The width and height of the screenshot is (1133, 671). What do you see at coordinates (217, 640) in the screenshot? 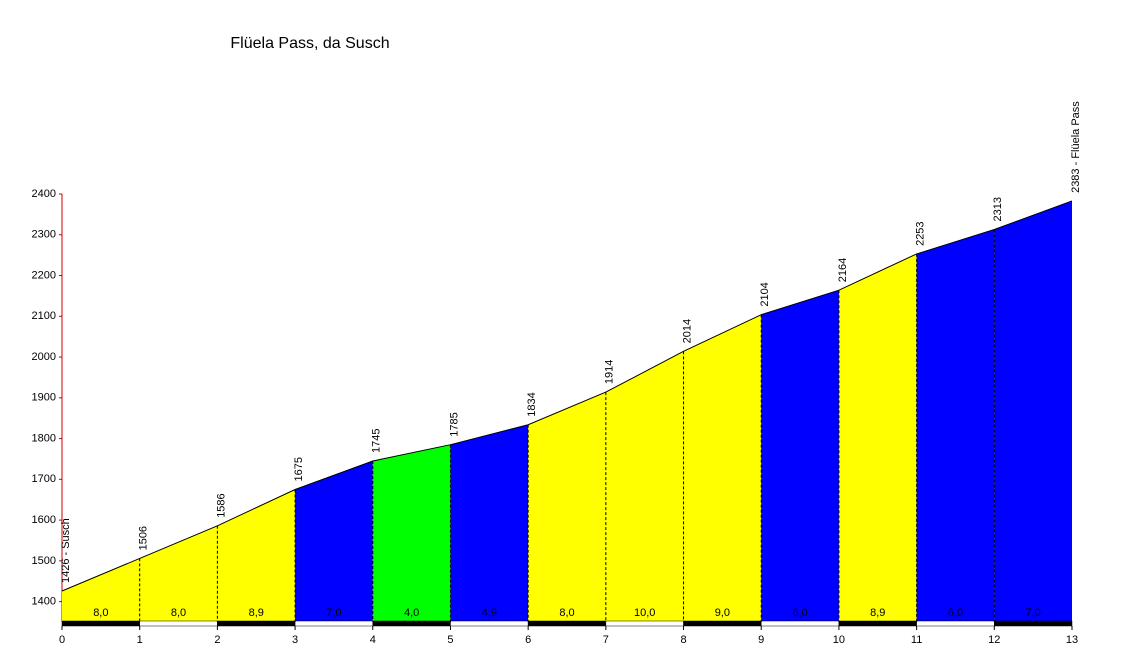
I see `x-tick-label: 2` at bounding box center [217, 640].